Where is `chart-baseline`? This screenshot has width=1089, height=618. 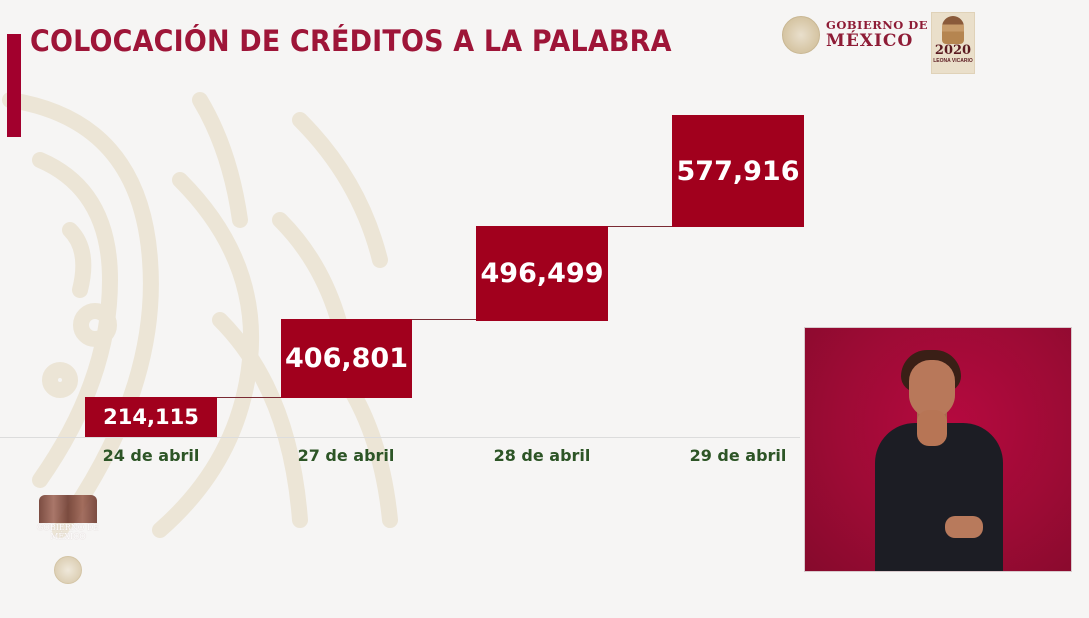
chart-baseline is located at coordinates (400, 437).